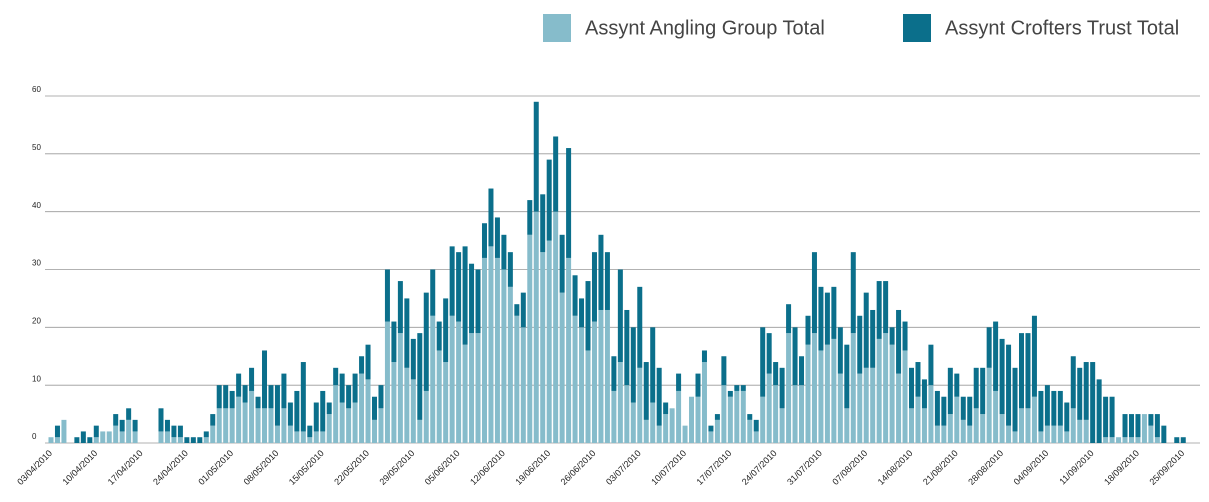 This screenshot has width=1209, height=502. What do you see at coordinates (170, 467) in the screenshot?
I see `x-tick-label: 24/04/2010` at bounding box center [170, 467].